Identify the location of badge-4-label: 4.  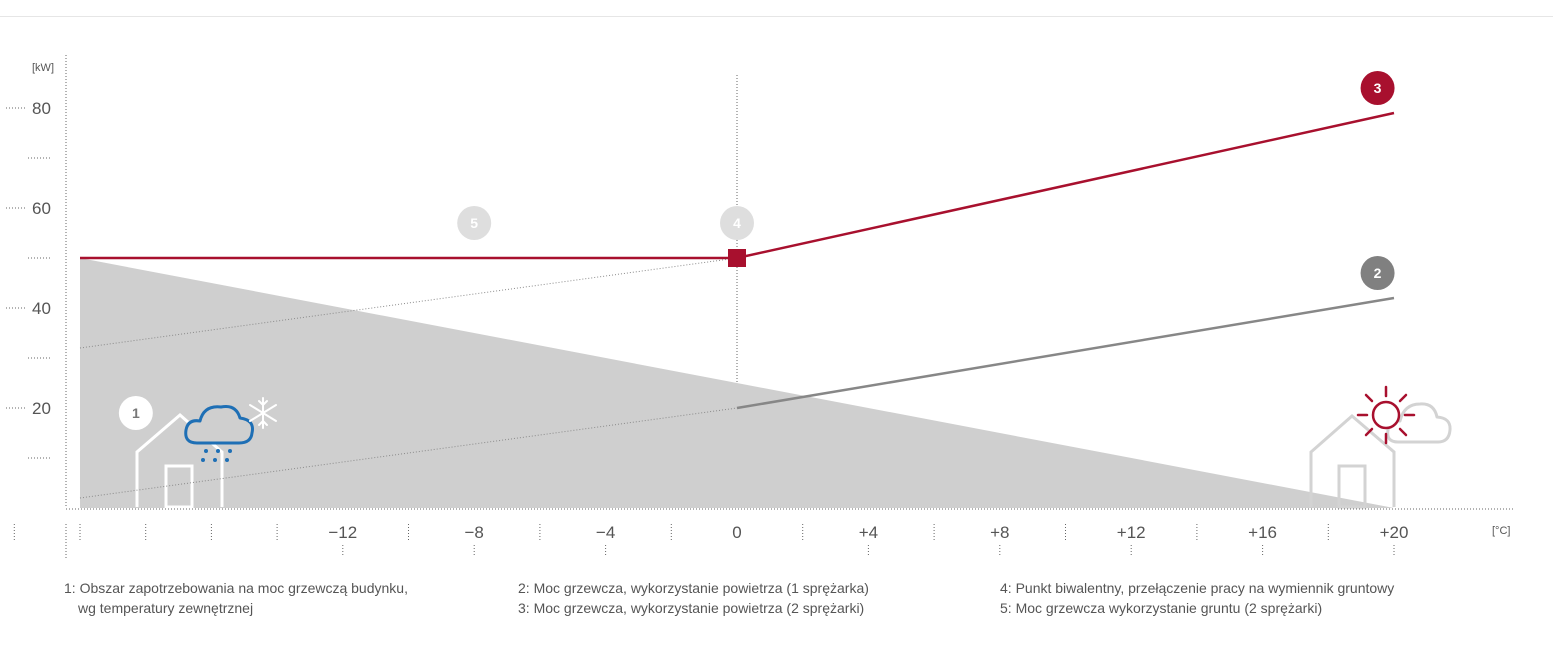
(737, 223).